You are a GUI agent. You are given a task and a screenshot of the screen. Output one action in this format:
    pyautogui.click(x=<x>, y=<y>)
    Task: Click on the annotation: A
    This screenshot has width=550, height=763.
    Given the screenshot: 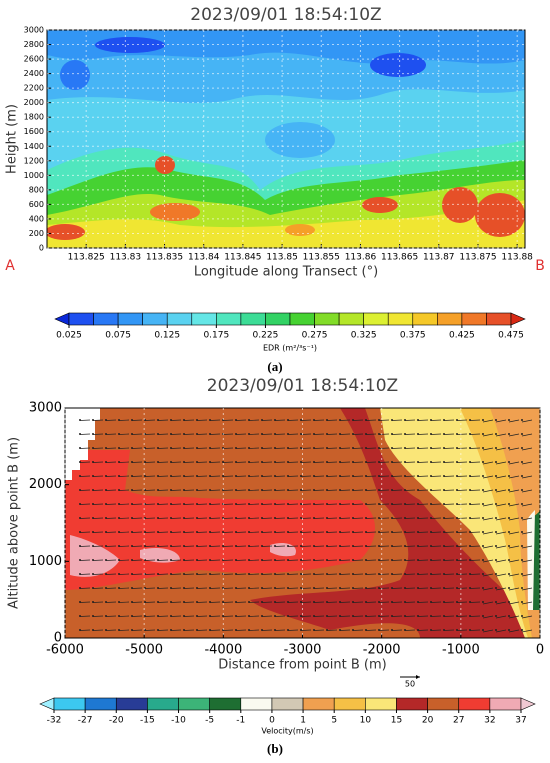 What is the action you would take?
    pyautogui.click(x=10, y=266)
    